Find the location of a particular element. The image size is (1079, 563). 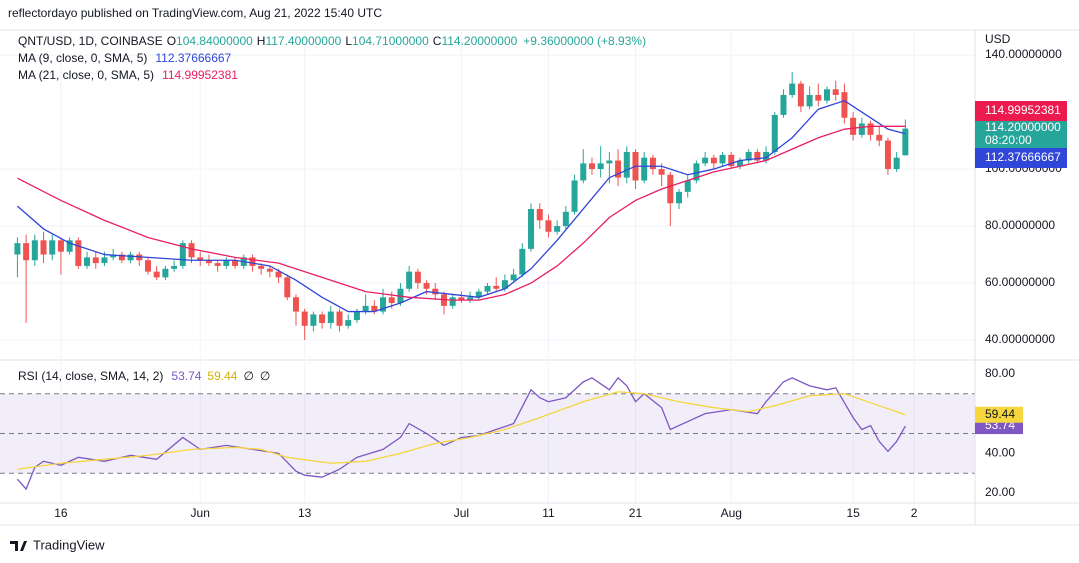

y-tick-label: 80.00 is located at coordinates (1000, 373).